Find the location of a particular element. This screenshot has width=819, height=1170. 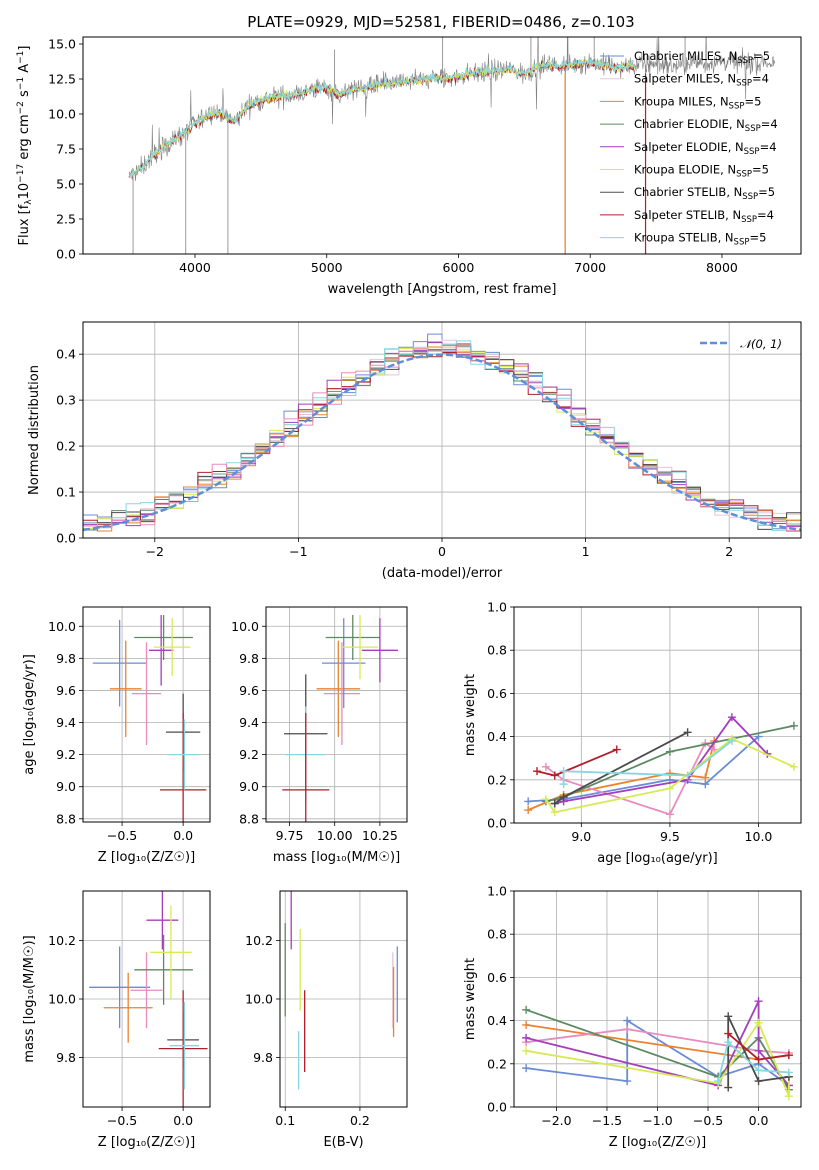

y-axis-label-part: 10 is located at coordinates (24, 191).